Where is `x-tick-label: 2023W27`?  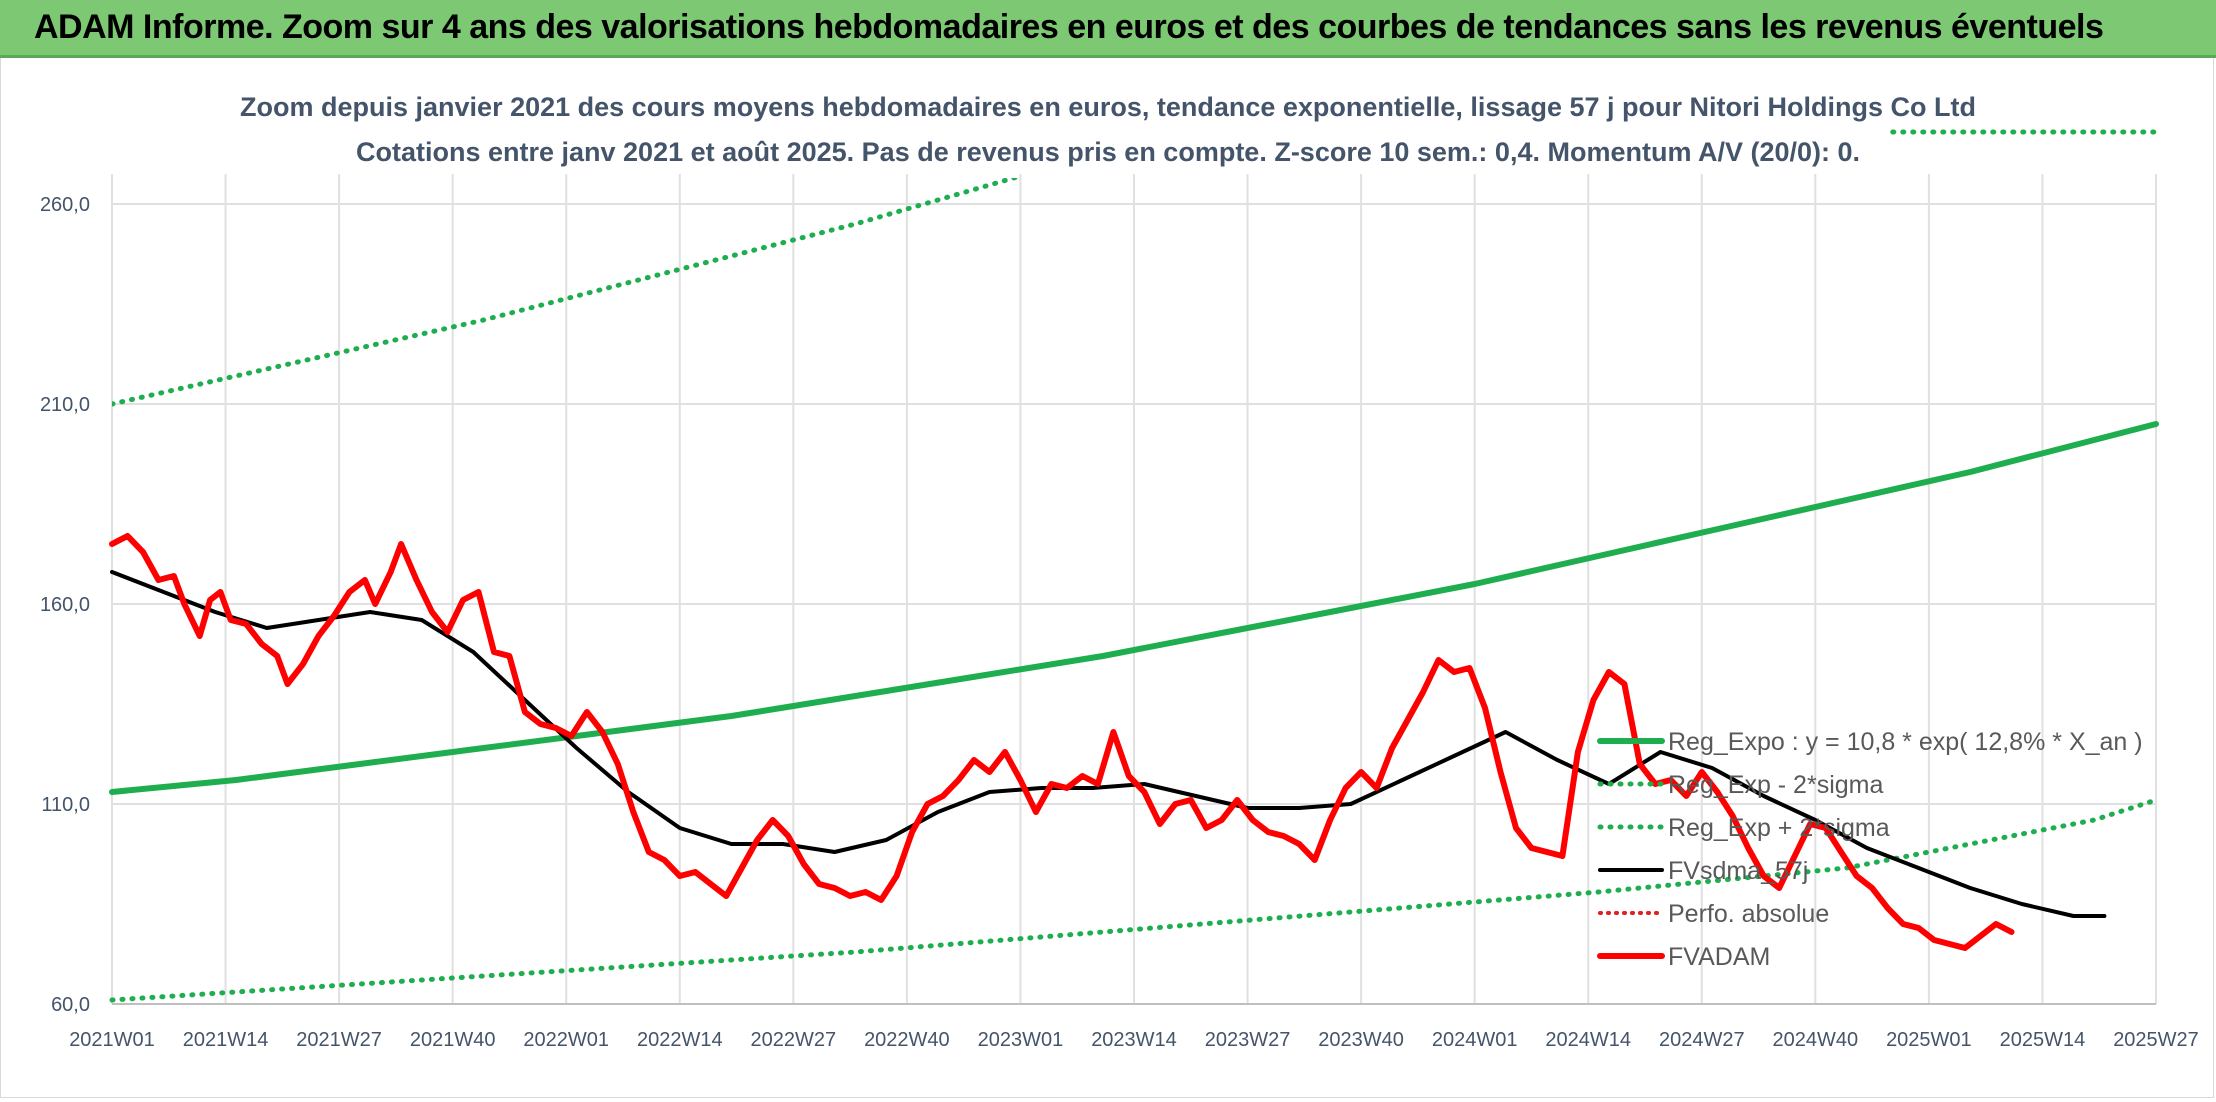 x-tick-label: 2023W27 is located at coordinates (1248, 1040).